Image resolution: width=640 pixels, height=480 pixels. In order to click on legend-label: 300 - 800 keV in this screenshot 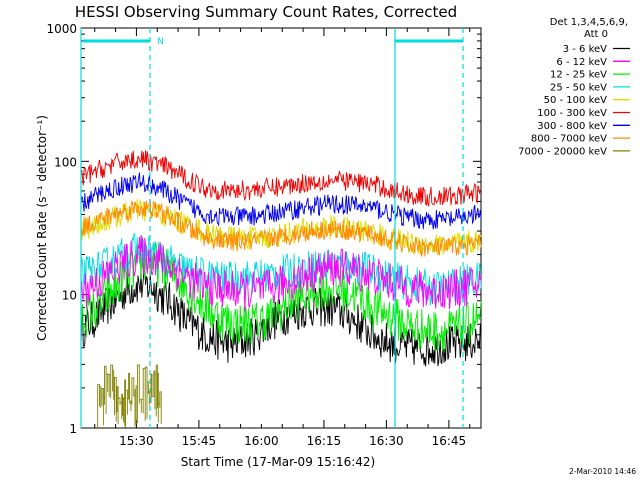, I will do `click(572, 126)`.